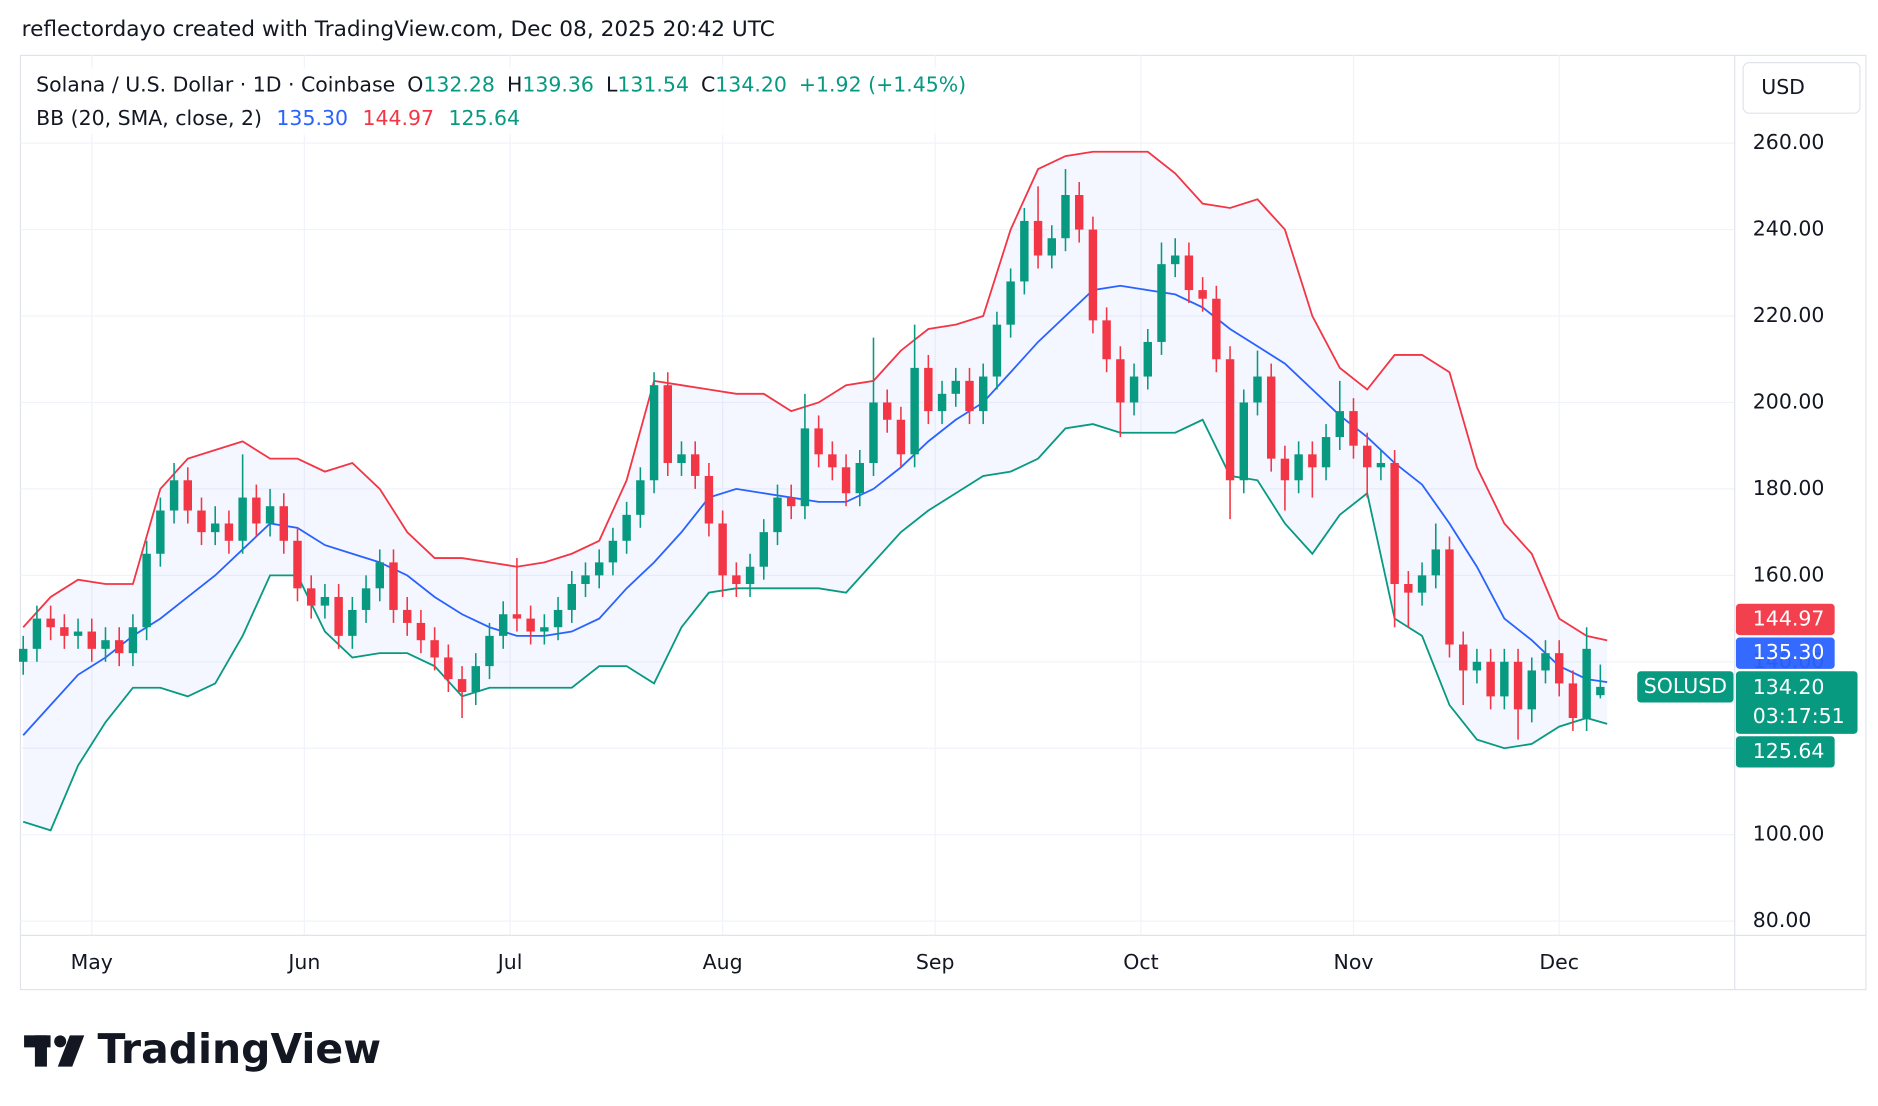  Describe the element at coordinates (882, 84) in the screenshot. I see `change: +1.92 (+1.45%)` at that location.